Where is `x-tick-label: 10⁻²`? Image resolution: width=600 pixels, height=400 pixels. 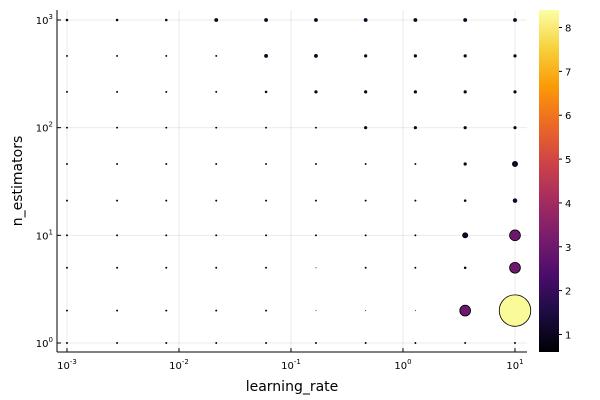
x-tick-label: 10⁻² is located at coordinates (179, 365).